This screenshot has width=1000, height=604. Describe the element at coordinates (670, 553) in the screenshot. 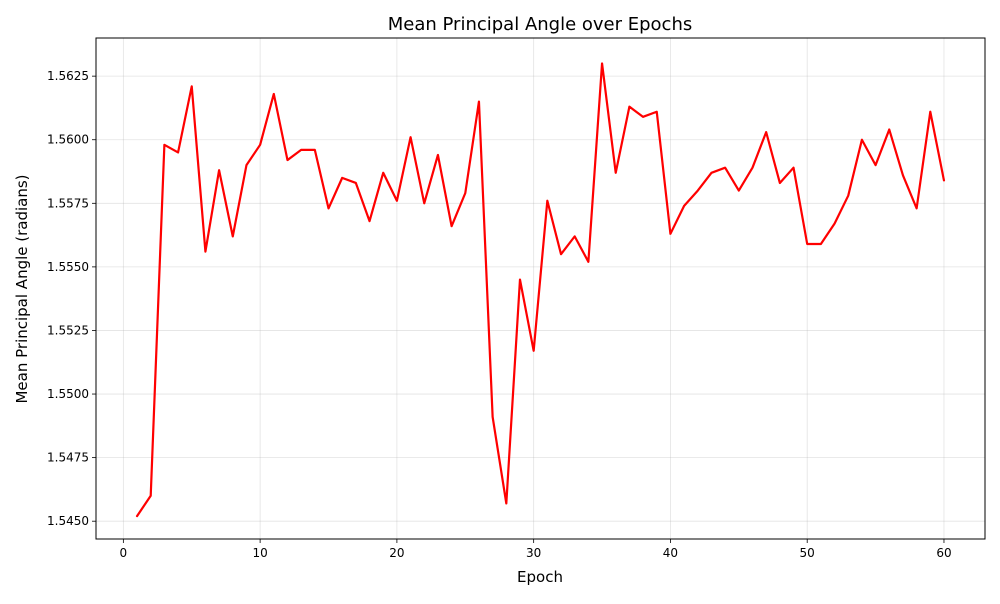

I see `x-tick-label: 40` at that location.